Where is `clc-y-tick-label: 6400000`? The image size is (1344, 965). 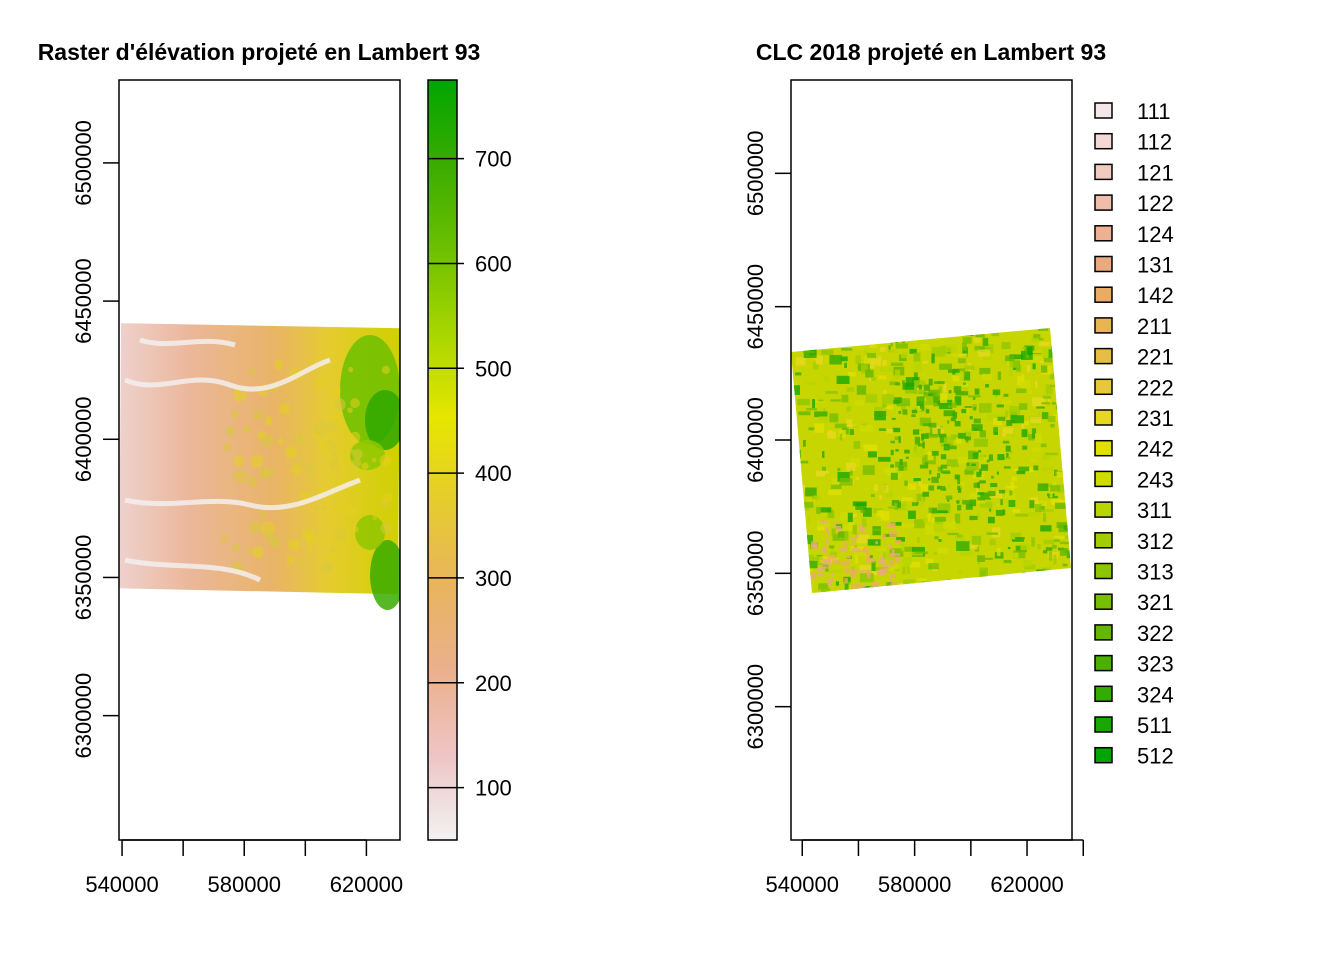
clc-y-tick-label: 6400000 is located at coordinates (755, 440).